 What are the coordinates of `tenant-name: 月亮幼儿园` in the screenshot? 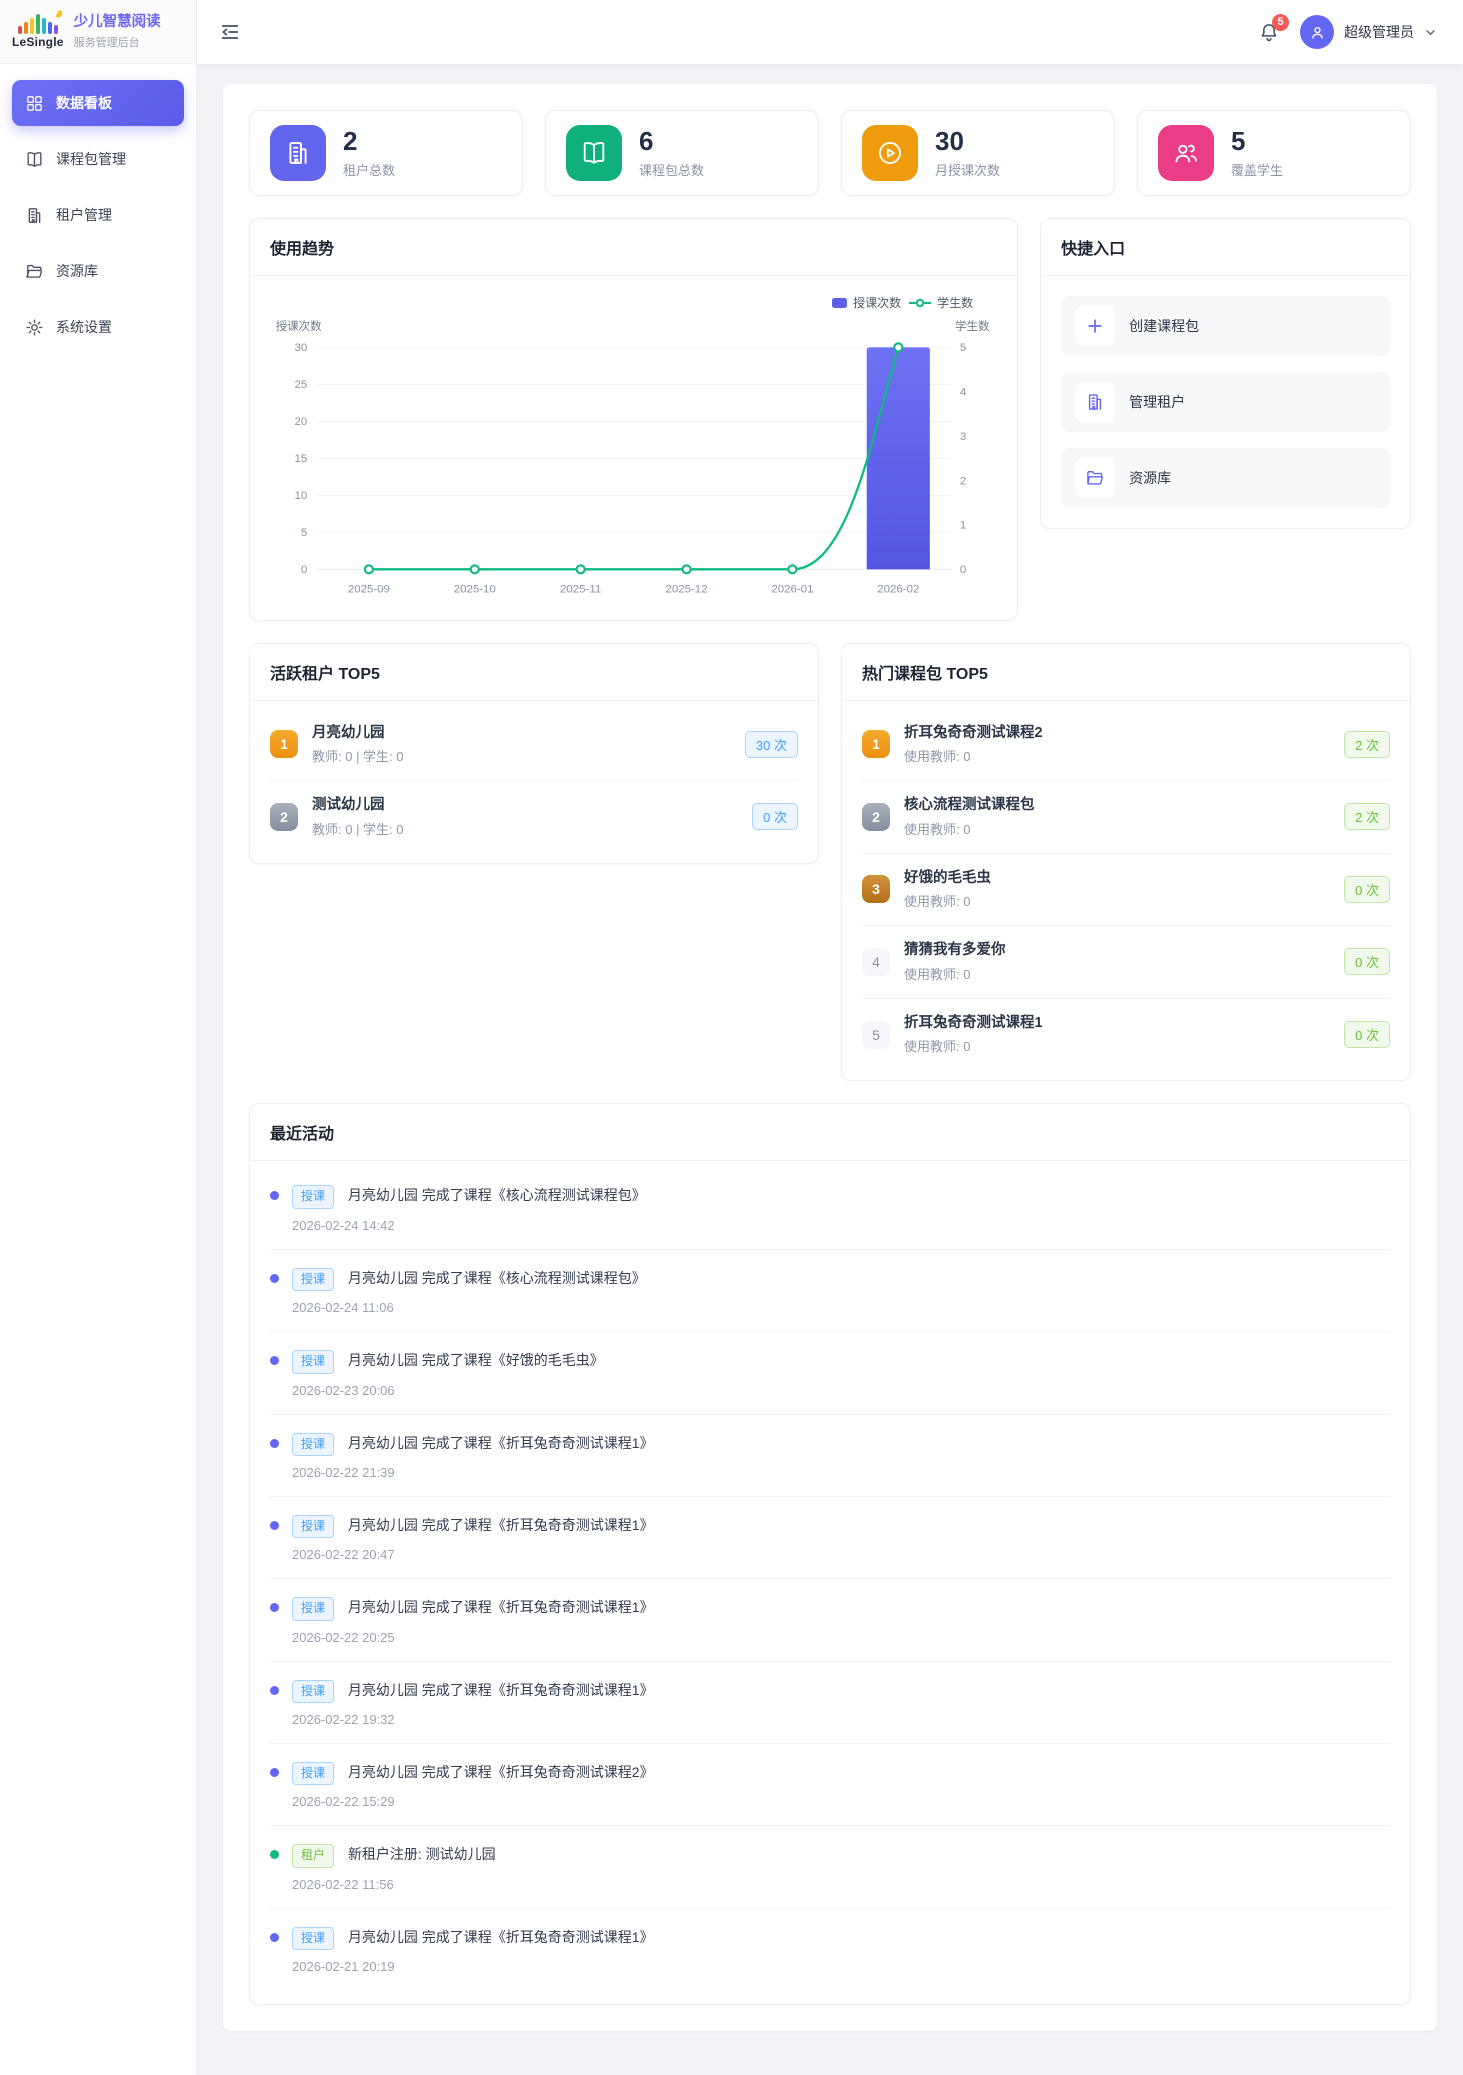 It's located at (348, 732).